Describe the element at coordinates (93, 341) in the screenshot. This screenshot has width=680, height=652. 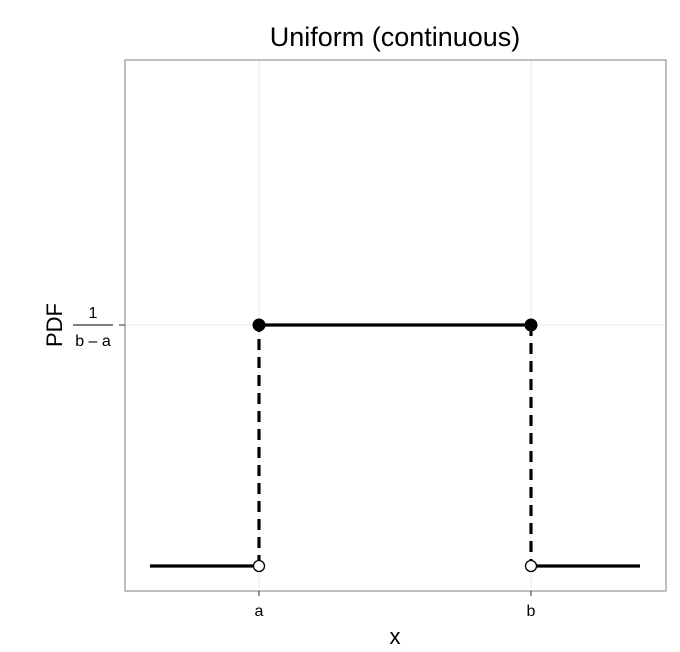
I see `y-tick-denominator: b – a` at that location.